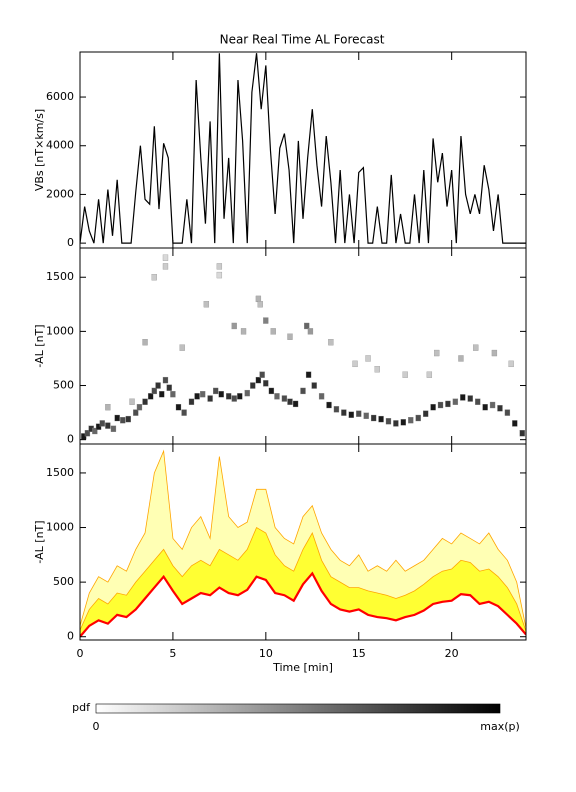  What do you see at coordinates (298, 708) in the screenshot?
I see `colorbar` at bounding box center [298, 708].